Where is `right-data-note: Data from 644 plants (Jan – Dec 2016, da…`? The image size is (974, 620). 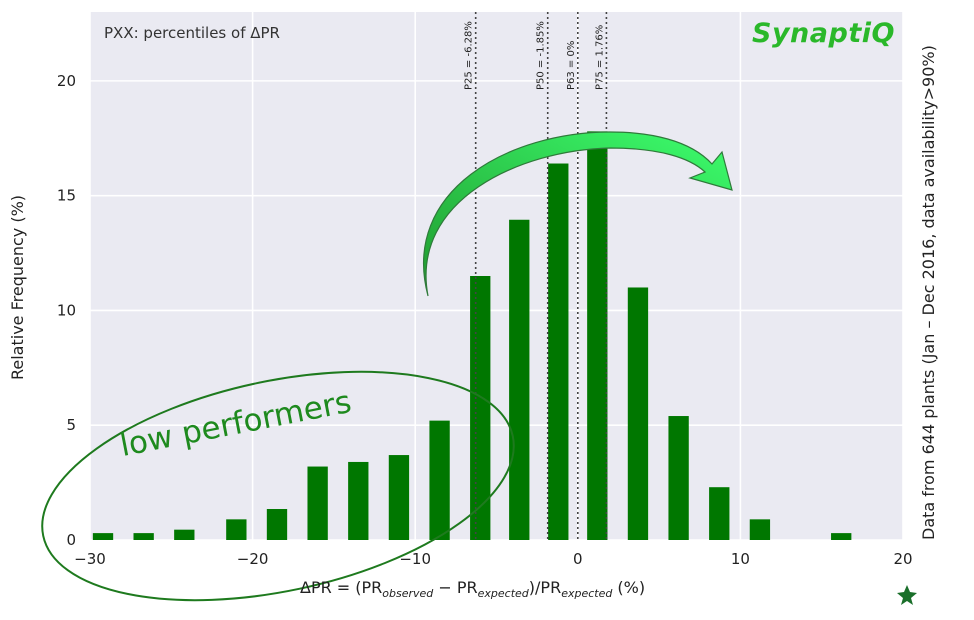
right-data-note: Data from 644 plants (Jan – Dec 2016, da… is located at coordinates (928, 292).